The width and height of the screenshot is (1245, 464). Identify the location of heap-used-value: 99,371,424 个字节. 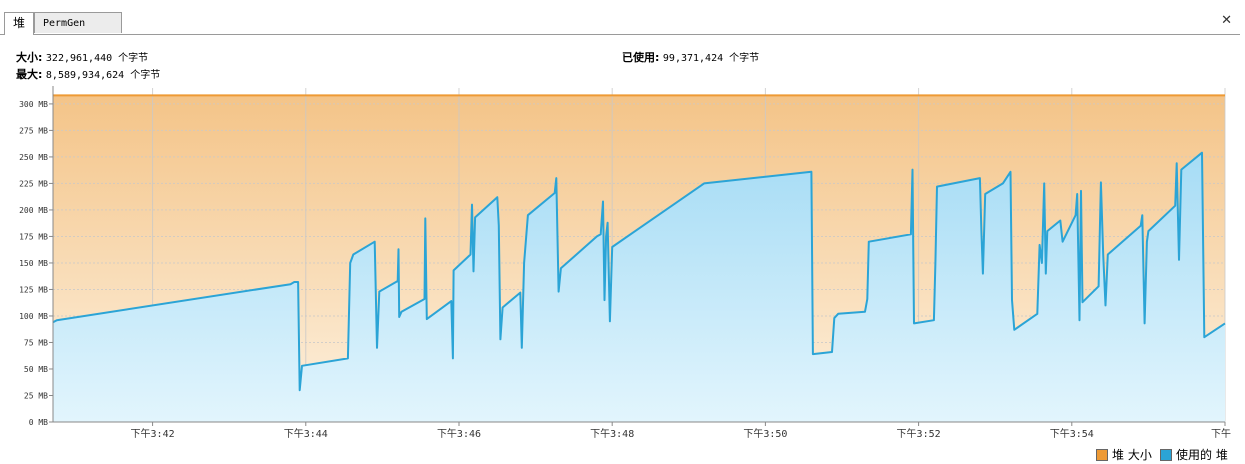
(711, 58).